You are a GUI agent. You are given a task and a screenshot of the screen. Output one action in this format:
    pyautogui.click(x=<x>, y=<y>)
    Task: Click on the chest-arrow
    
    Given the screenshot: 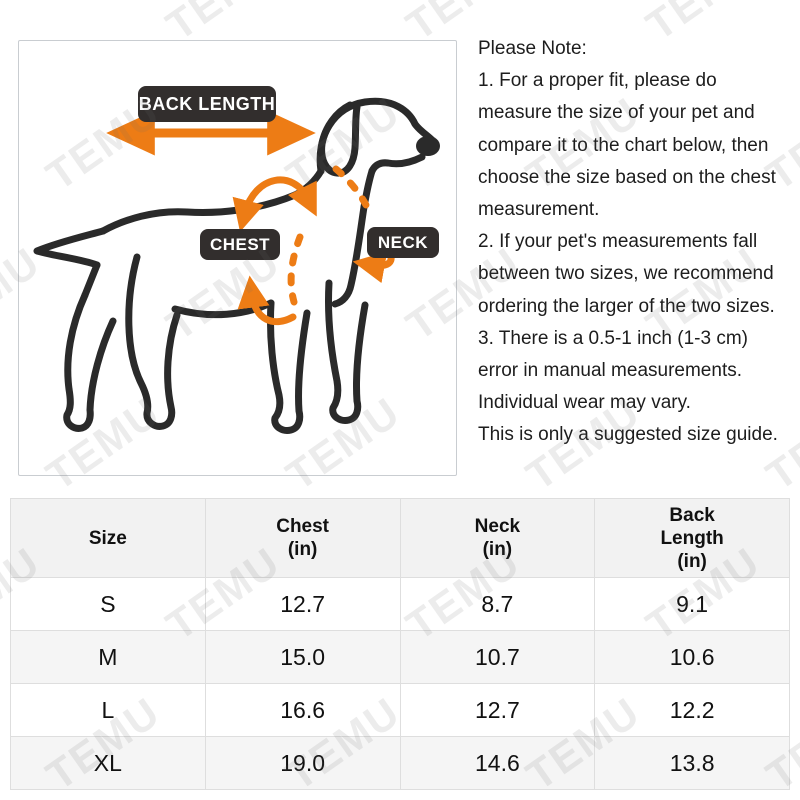 What is the action you would take?
    pyautogui.click(x=267, y=300)
    